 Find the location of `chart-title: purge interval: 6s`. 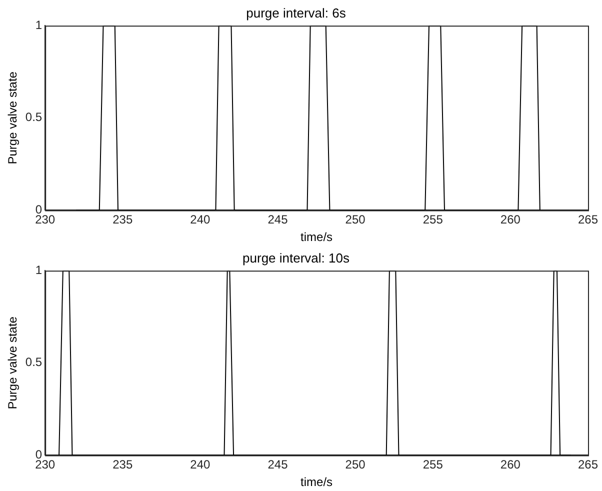

chart-title: purge interval: 6s is located at coordinates (296, 12).